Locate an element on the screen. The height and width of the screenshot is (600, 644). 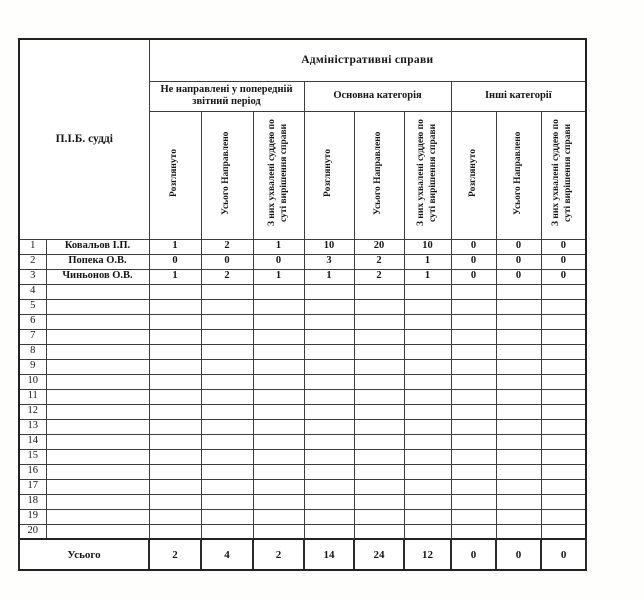
subheader-total-sent-1: Усього Направлено is located at coordinates (227, 175).